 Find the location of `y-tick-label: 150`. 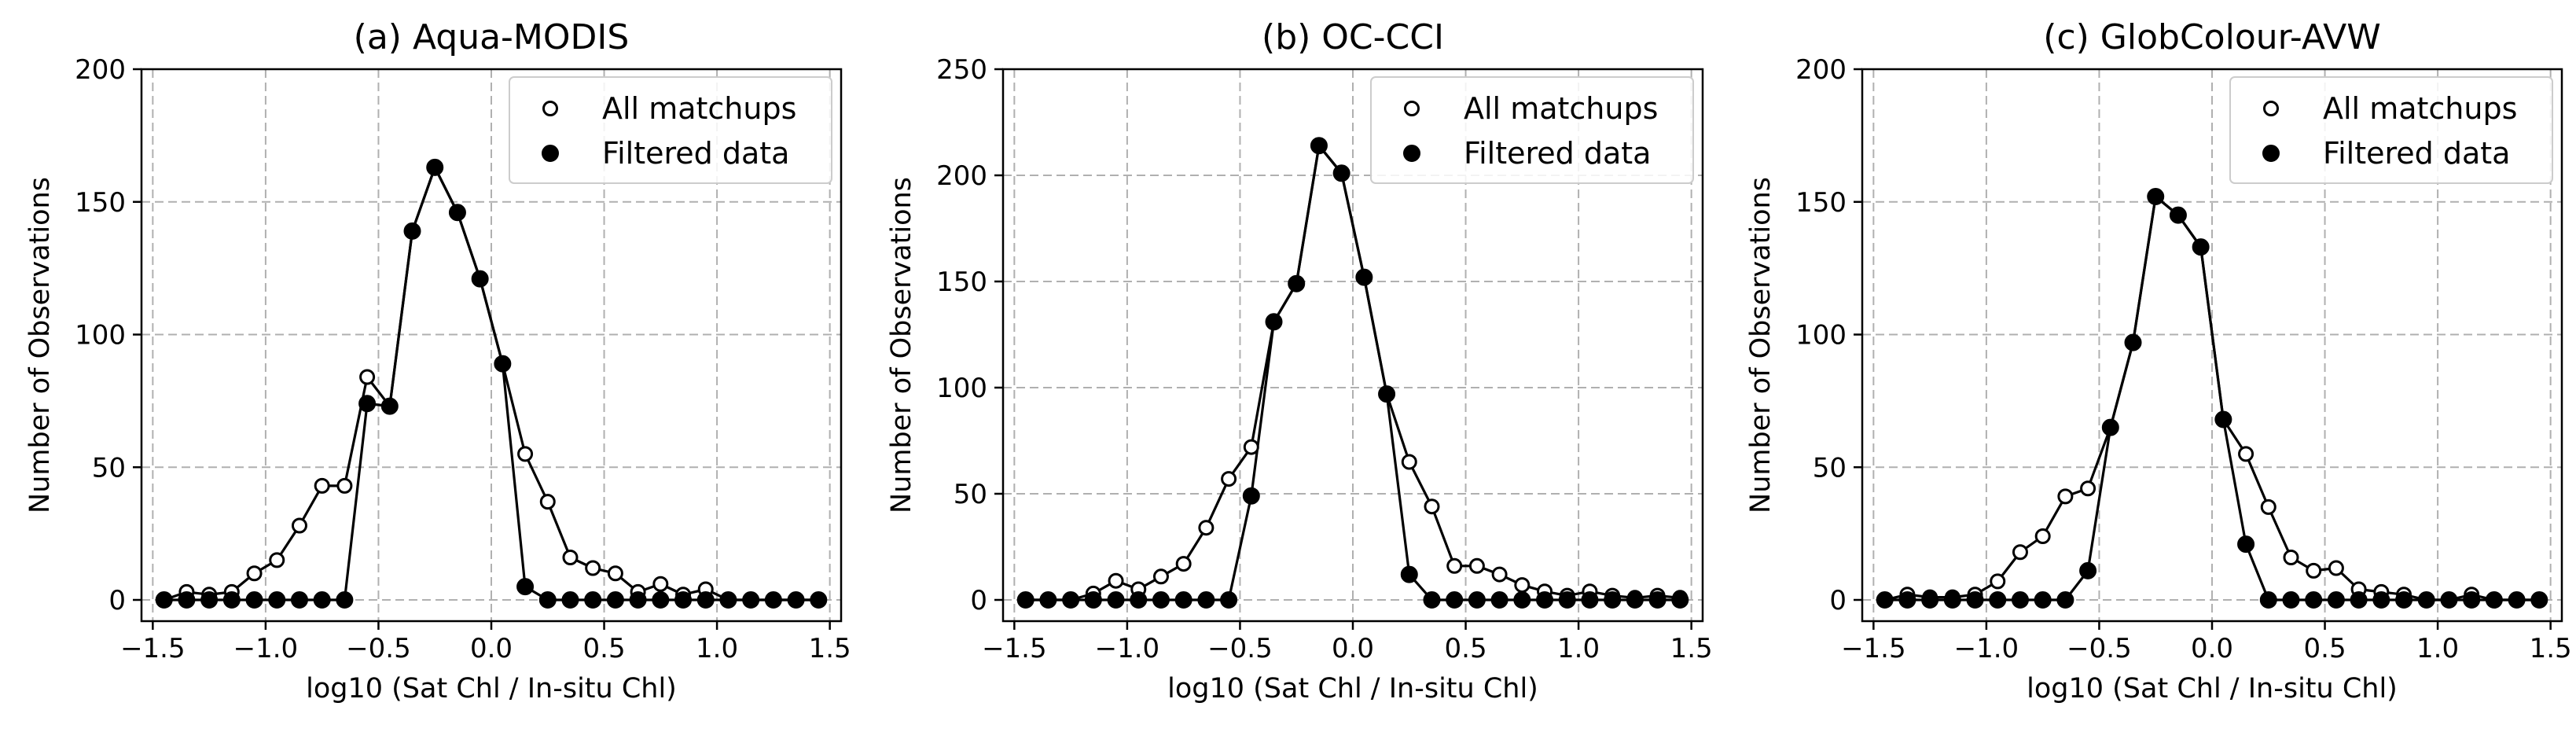

y-tick-label: 150 is located at coordinates (100, 203).